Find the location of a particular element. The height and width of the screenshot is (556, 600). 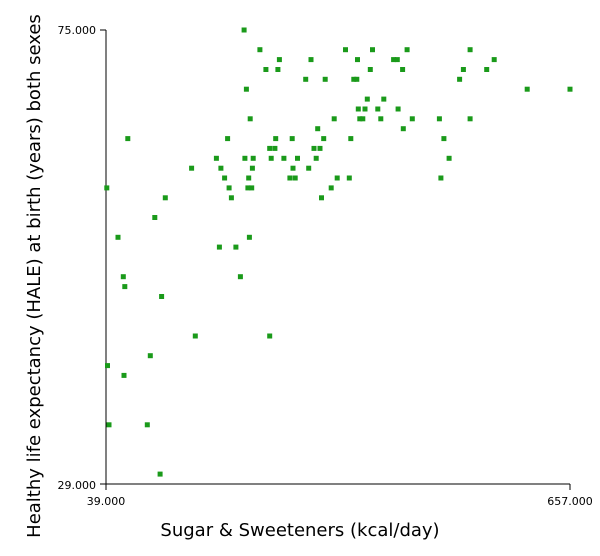

y-tick-label-min: 29.000 is located at coordinates (77, 485).